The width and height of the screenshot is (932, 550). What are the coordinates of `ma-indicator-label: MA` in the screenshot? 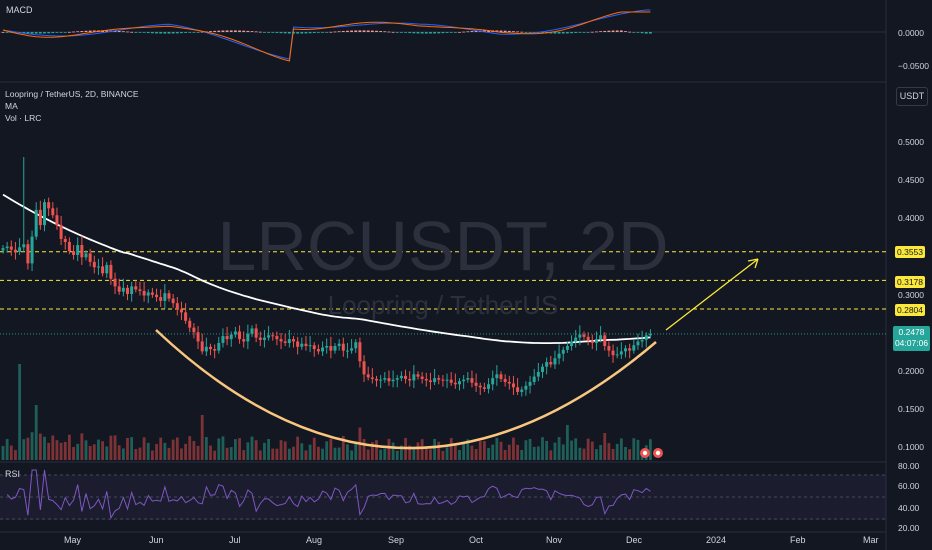 It's located at (11, 106).